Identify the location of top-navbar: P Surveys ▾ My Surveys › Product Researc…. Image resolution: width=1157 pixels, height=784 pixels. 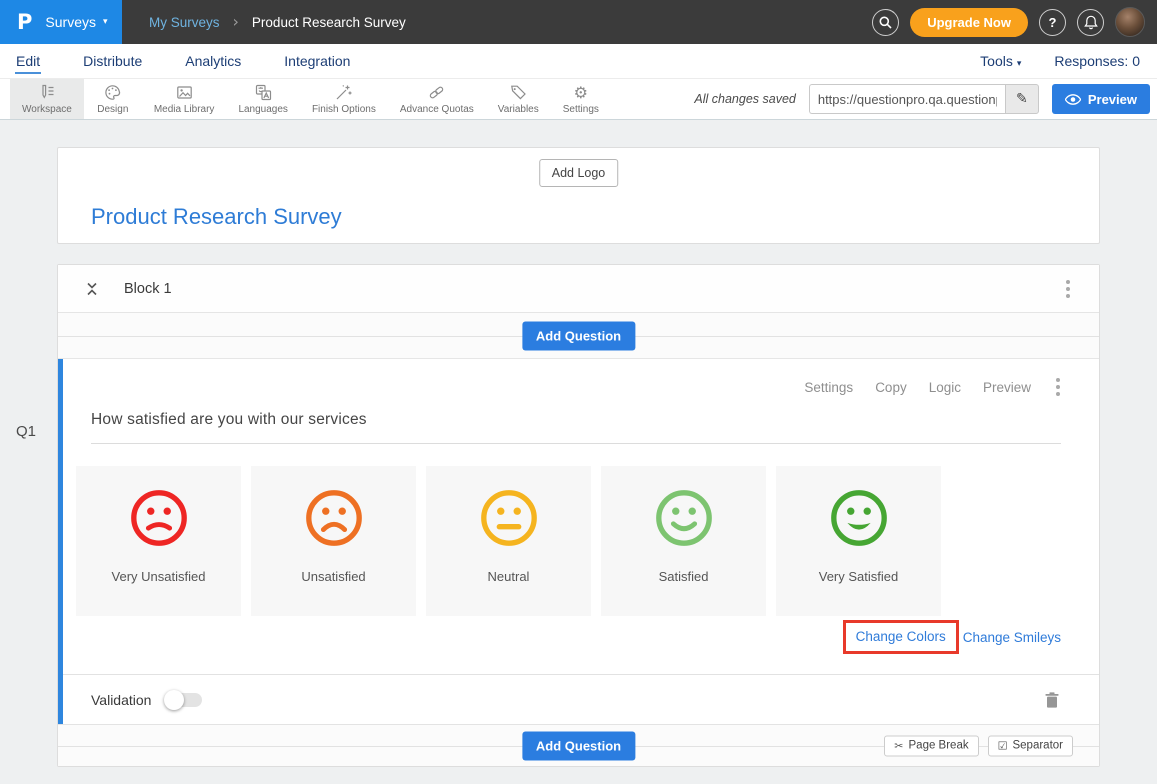
(578, 22).